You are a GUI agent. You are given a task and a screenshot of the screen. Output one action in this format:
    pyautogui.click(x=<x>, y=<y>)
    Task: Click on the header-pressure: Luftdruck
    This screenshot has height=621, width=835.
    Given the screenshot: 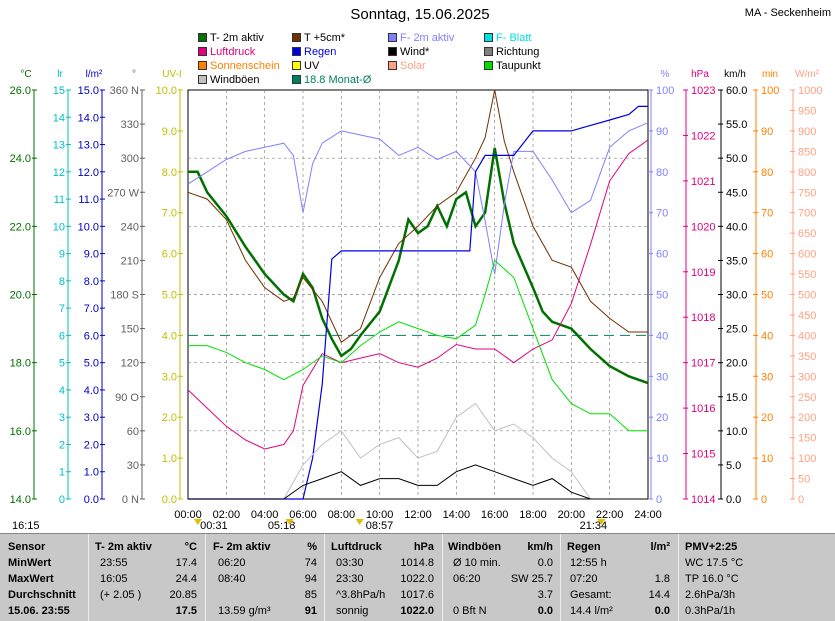 What is the action you would take?
    pyautogui.click(x=356, y=547)
    